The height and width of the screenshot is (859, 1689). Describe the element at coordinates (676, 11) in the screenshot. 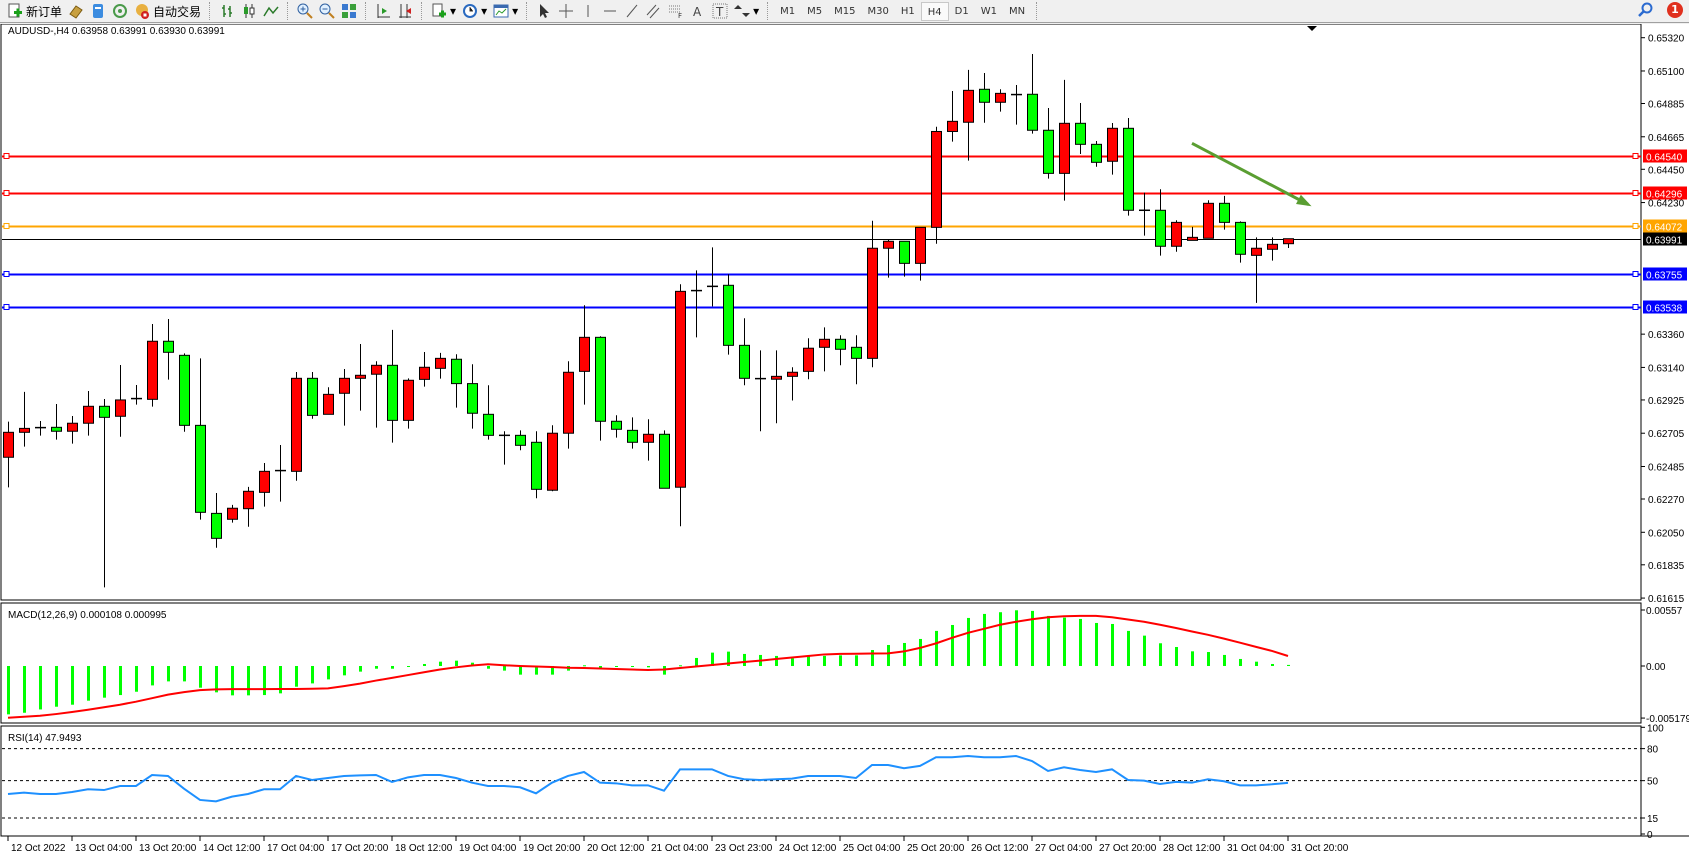

I see `fibonacci-button: F` at that location.